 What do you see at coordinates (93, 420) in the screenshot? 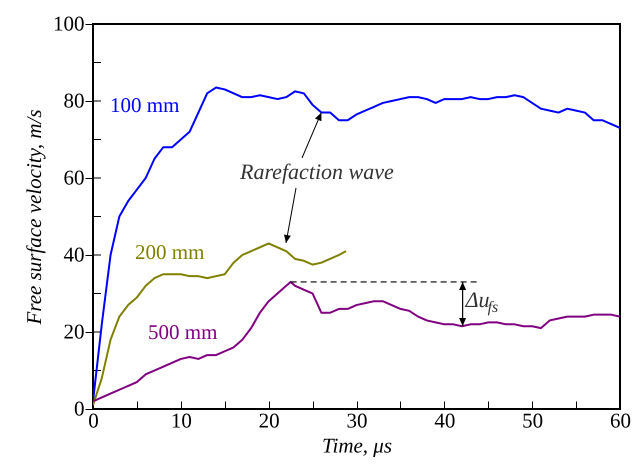
I see `x-tick-label: 0` at bounding box center [93, 420].